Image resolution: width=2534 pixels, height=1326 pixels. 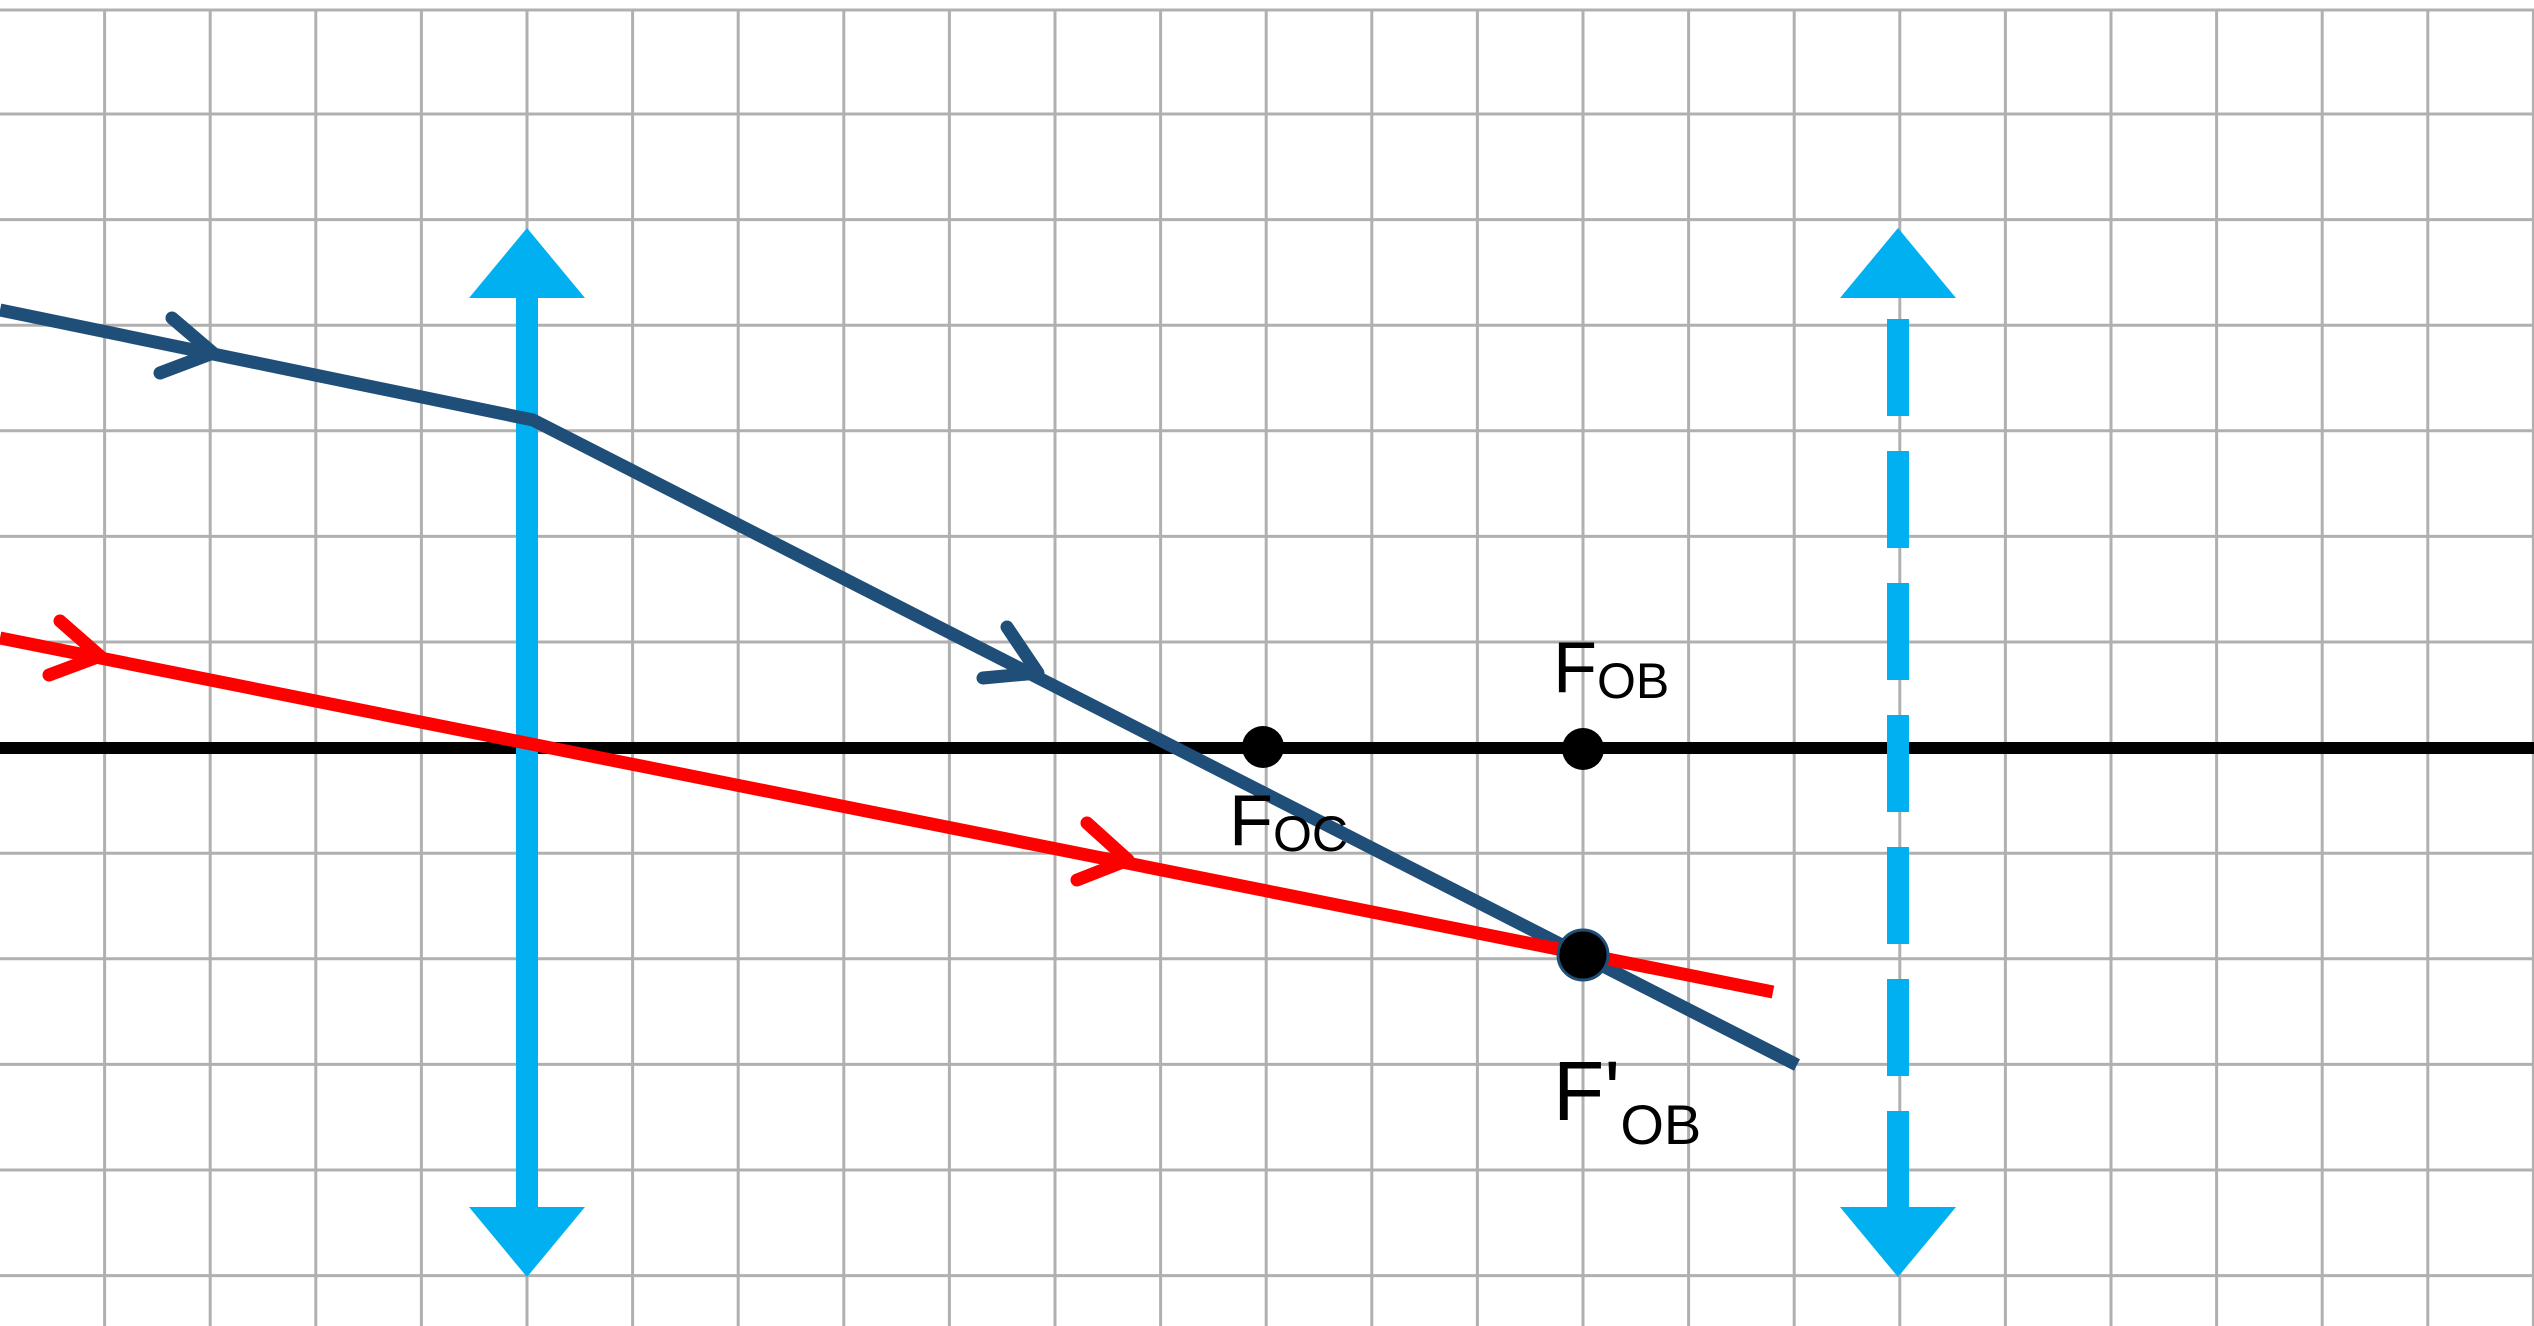 What do you see at coordinates (1583, 749) in the screenshot?
I see `point-f-ob` at bounding box center [1583, 749].